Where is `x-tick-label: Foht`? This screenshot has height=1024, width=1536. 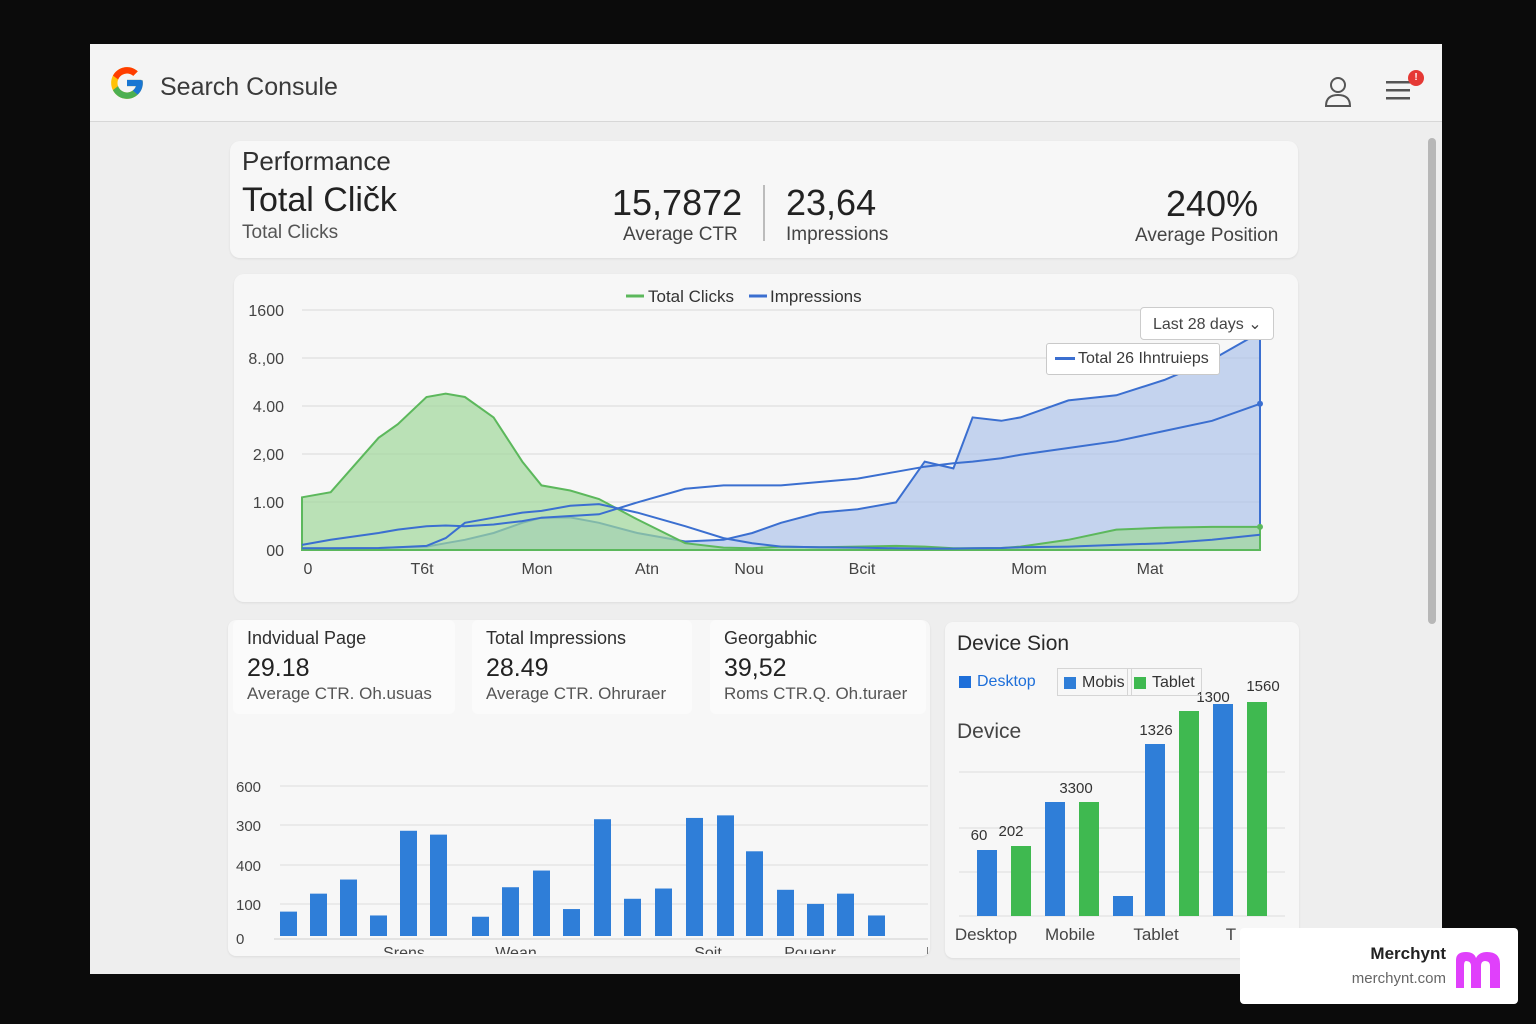 x-tick-label: Foht is located at coordinates (927, 949).